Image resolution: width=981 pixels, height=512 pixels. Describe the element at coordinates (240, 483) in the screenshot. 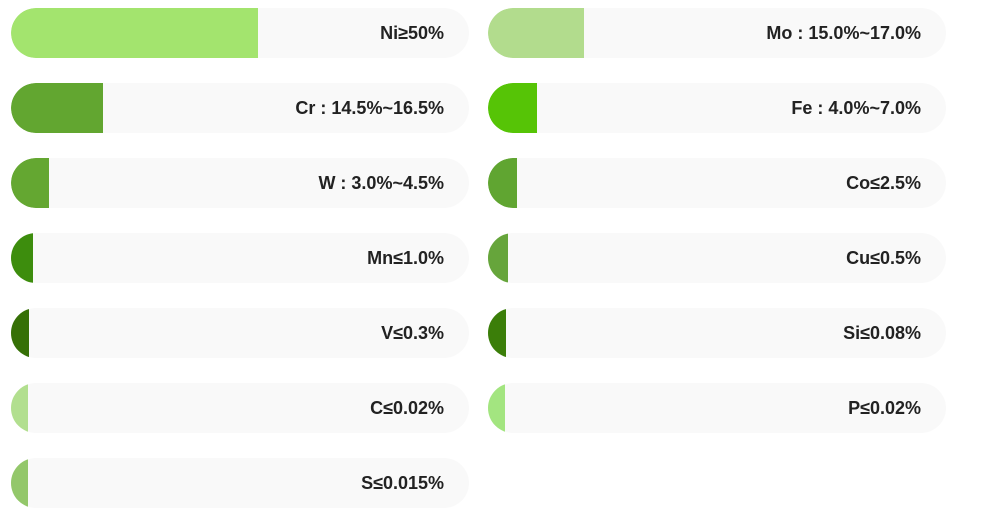

I see `composition-bar: S≤0.015%` at that location.